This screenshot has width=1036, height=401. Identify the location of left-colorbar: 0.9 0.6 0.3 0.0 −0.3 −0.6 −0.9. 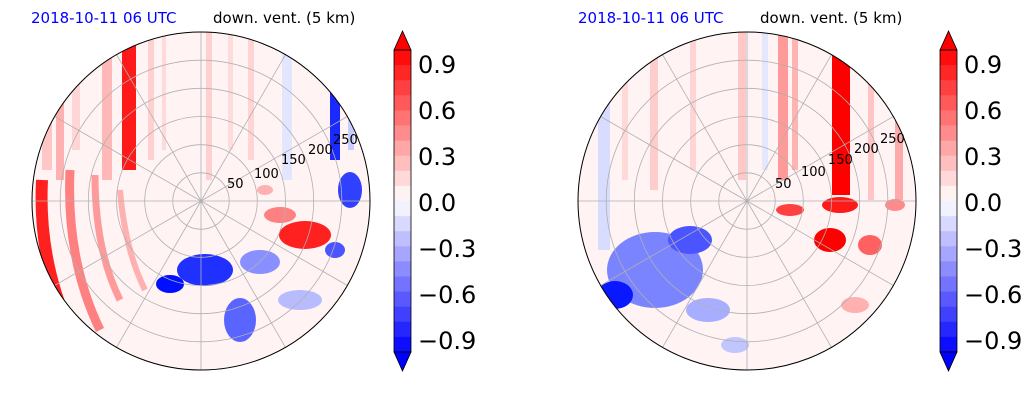
(434, 201).